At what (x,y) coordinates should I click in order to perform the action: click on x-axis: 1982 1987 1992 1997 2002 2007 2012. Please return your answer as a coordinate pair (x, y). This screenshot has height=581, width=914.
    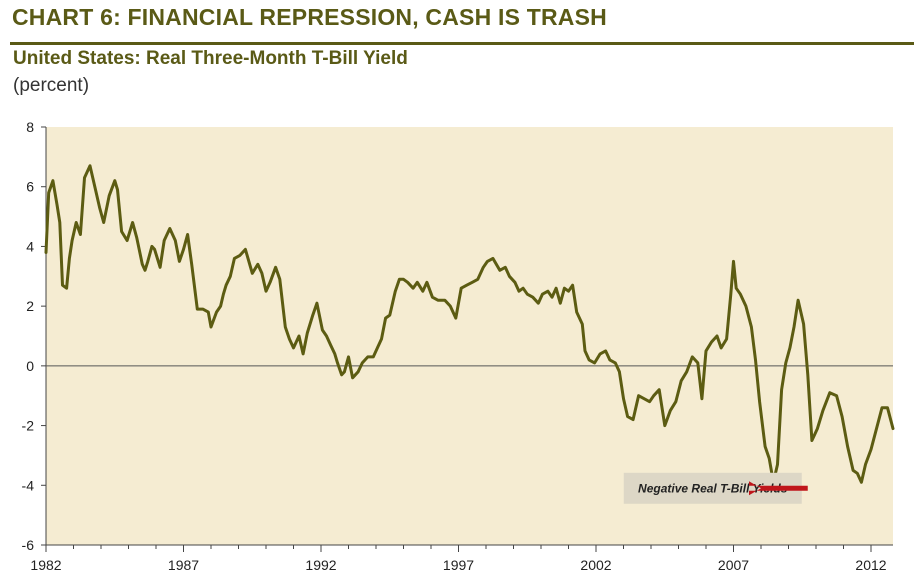
    Looking at the image, I should click on (461, 558).